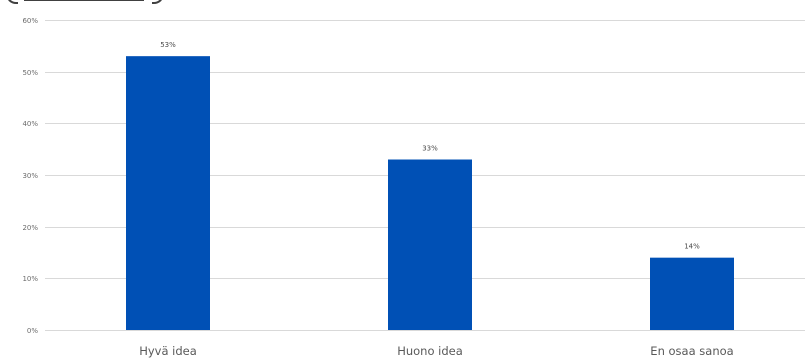 The image size is (812, 360). Describe the element at coordinates (691, 351) in the screenshot. I see `x-category-label: En osaa sanoa` at that location.